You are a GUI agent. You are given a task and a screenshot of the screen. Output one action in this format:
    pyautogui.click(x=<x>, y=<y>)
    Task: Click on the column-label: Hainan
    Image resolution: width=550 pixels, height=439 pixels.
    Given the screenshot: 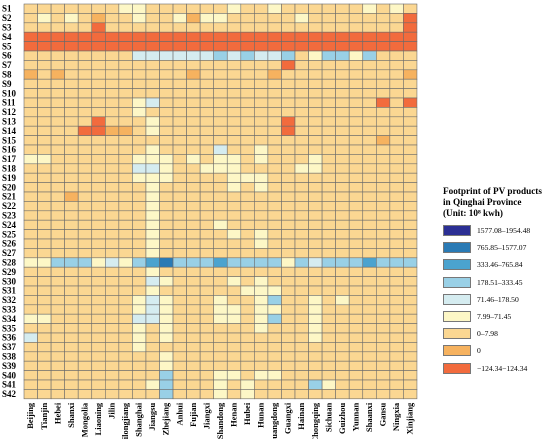 What is the action you would take?
    pyautogui.click(x=301, y=416)
    